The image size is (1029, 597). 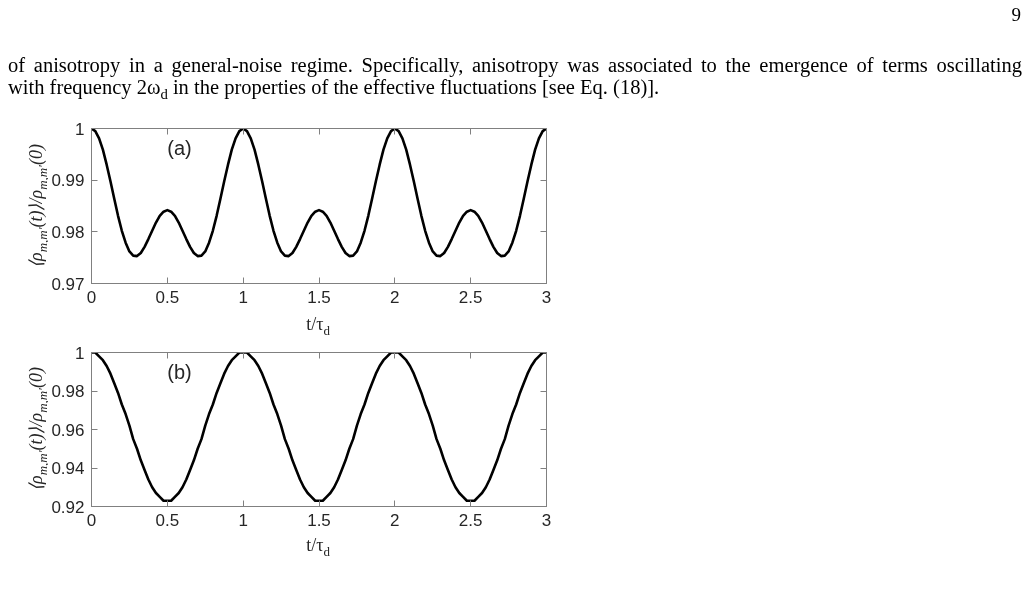 I want to click on chart-title: (b), so click(x=179, y=371).